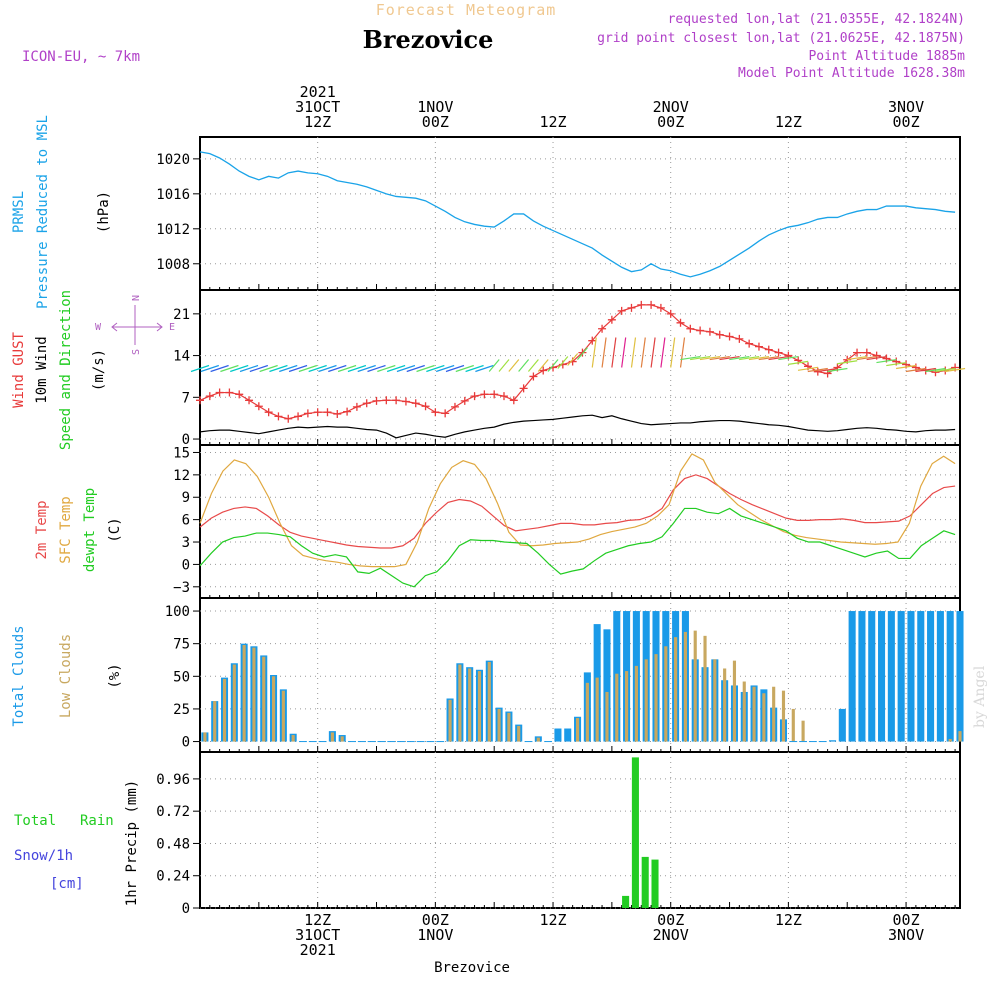 The height and width of the screenshot is (1000, 1000). Describe the element at coordinates (132, 843) in the screenshot. I see `precip-ylabel: 1hr Precip (mm)` at that location.